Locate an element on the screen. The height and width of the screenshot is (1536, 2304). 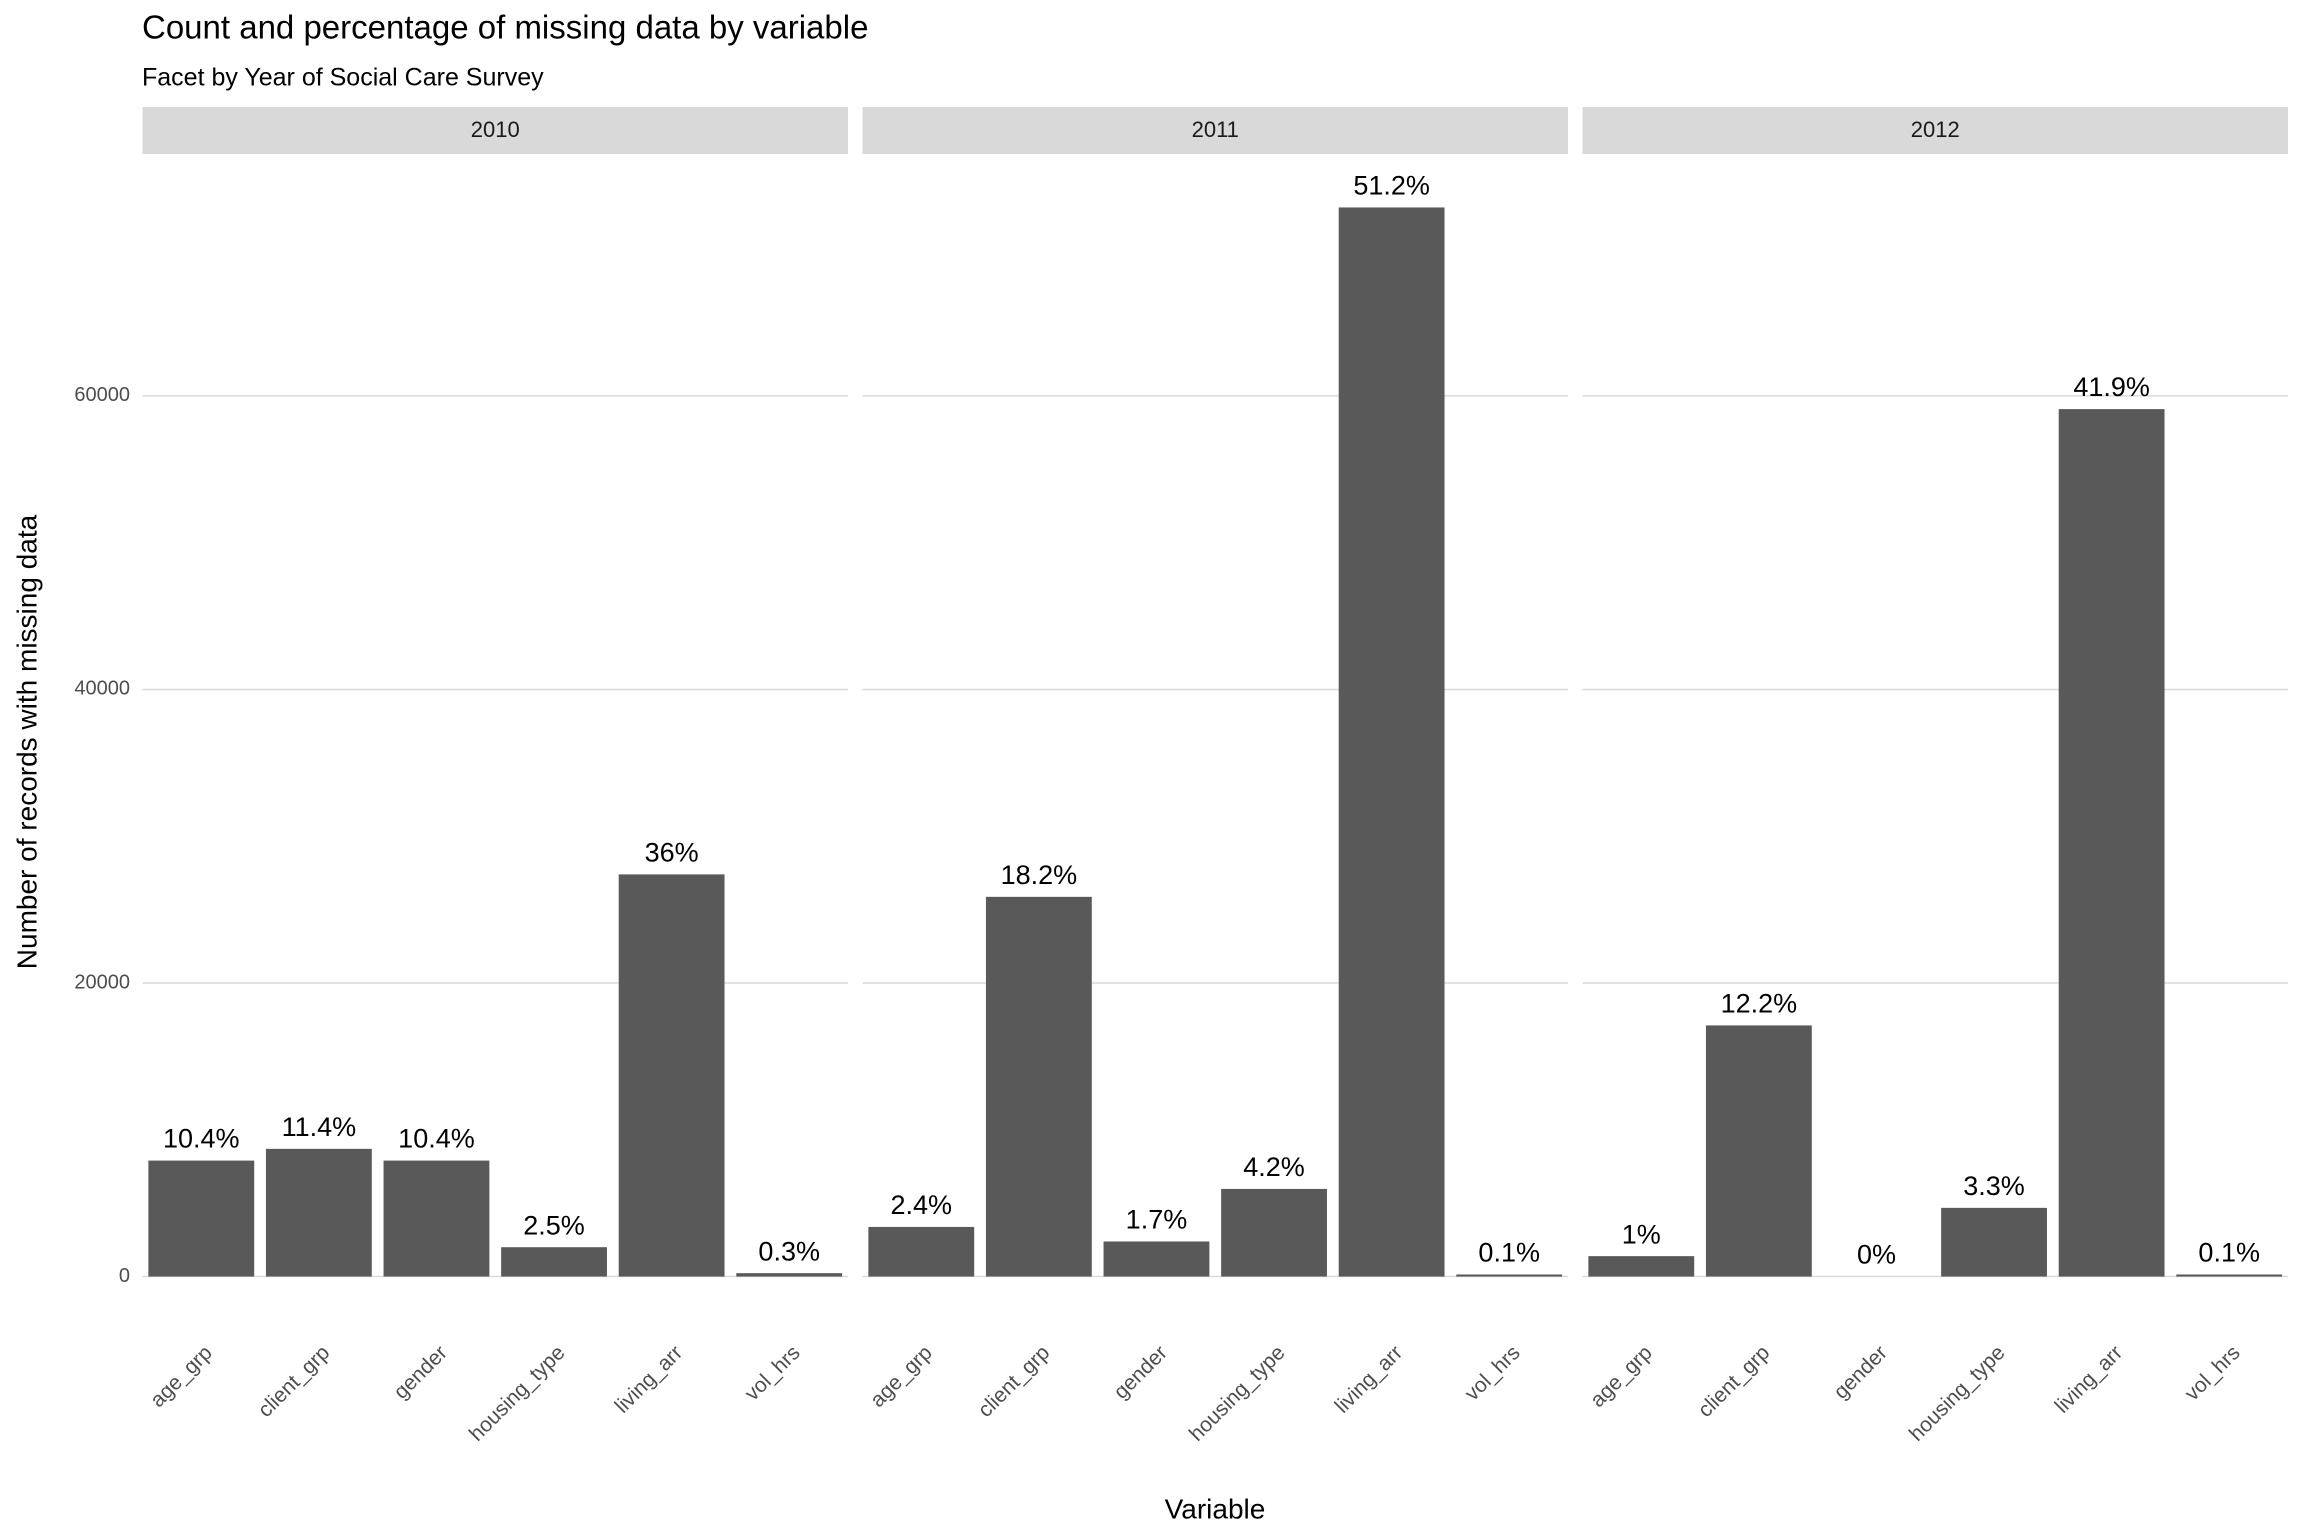
value-label: 36% is located at coordinates (672, 853).